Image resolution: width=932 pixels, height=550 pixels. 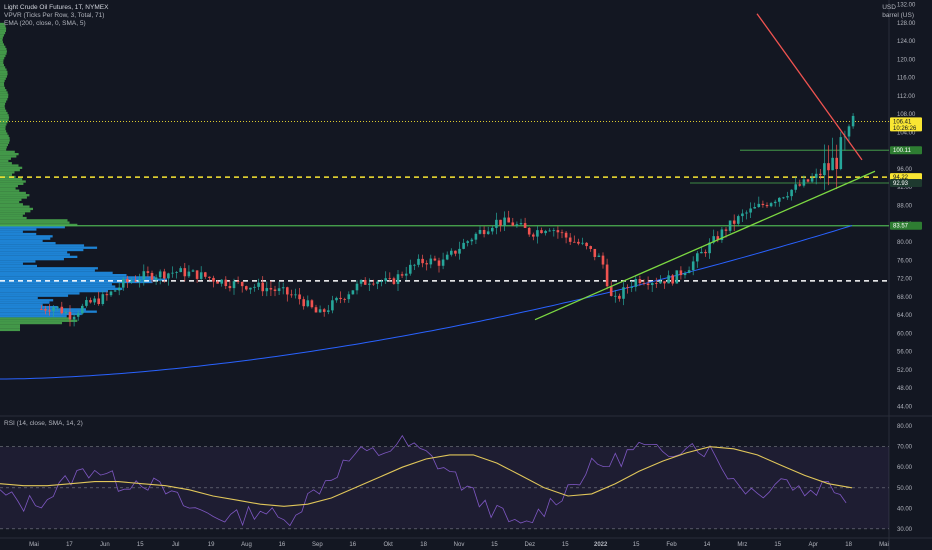 What do you see at coordinates (705, 245) in the screenshot?
I see `uptrend-line` at bounding box center [705, 245].